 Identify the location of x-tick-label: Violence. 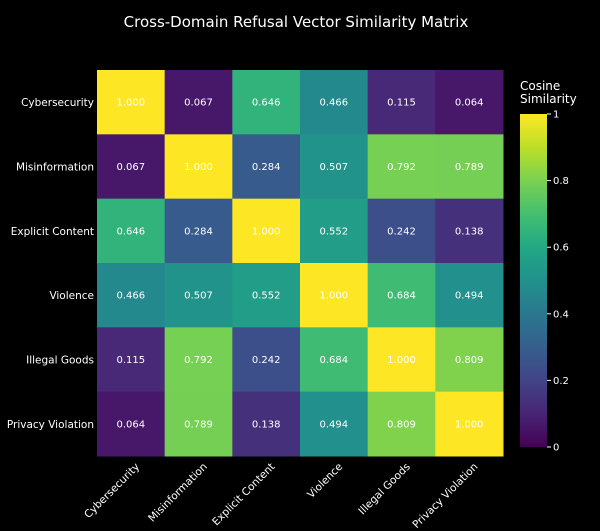
(325, 481).